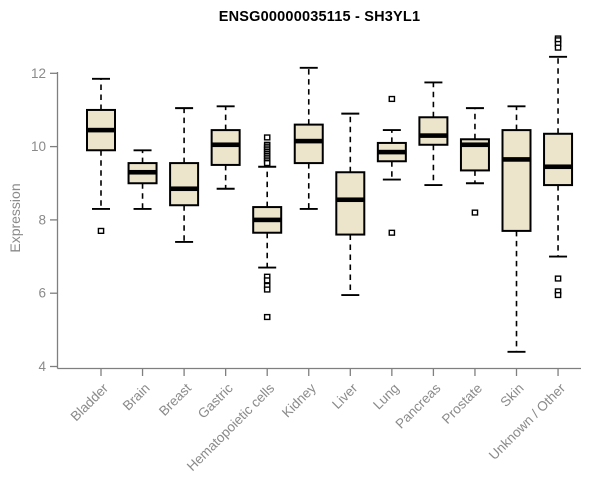 The height and width of the screenshot is (500, 600). Describe the element at coordinates (136, 397) in the screenshot. I see `x-tick-label: Brain` at that location.